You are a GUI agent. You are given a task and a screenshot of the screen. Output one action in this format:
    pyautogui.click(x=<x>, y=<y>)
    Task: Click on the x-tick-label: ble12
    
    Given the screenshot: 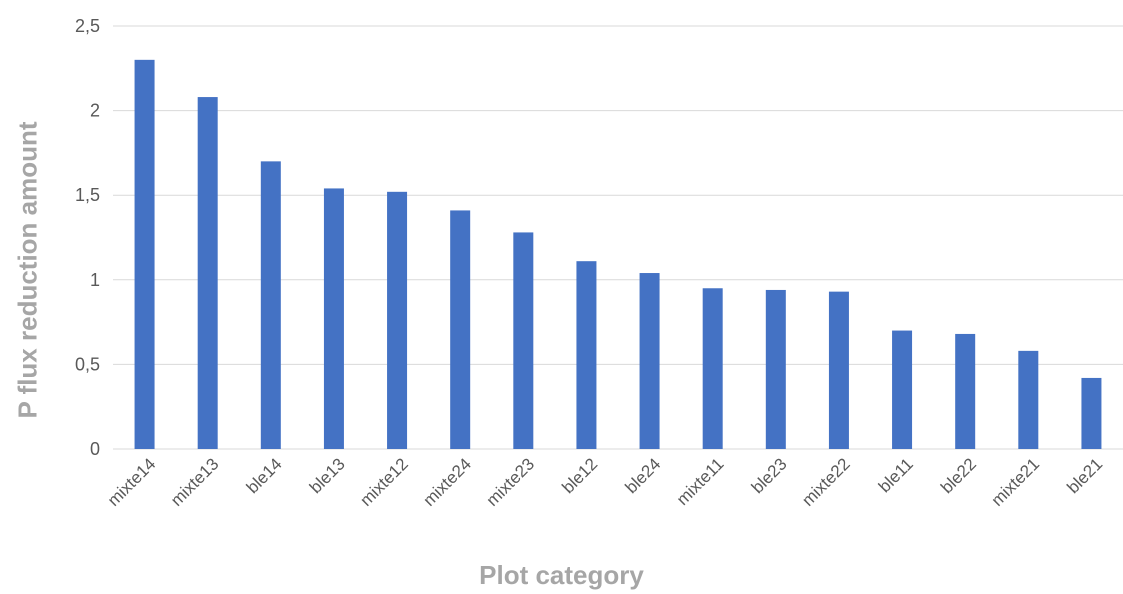 What is the action you would take?
    pyautogui.click(x=579, y=475)
    